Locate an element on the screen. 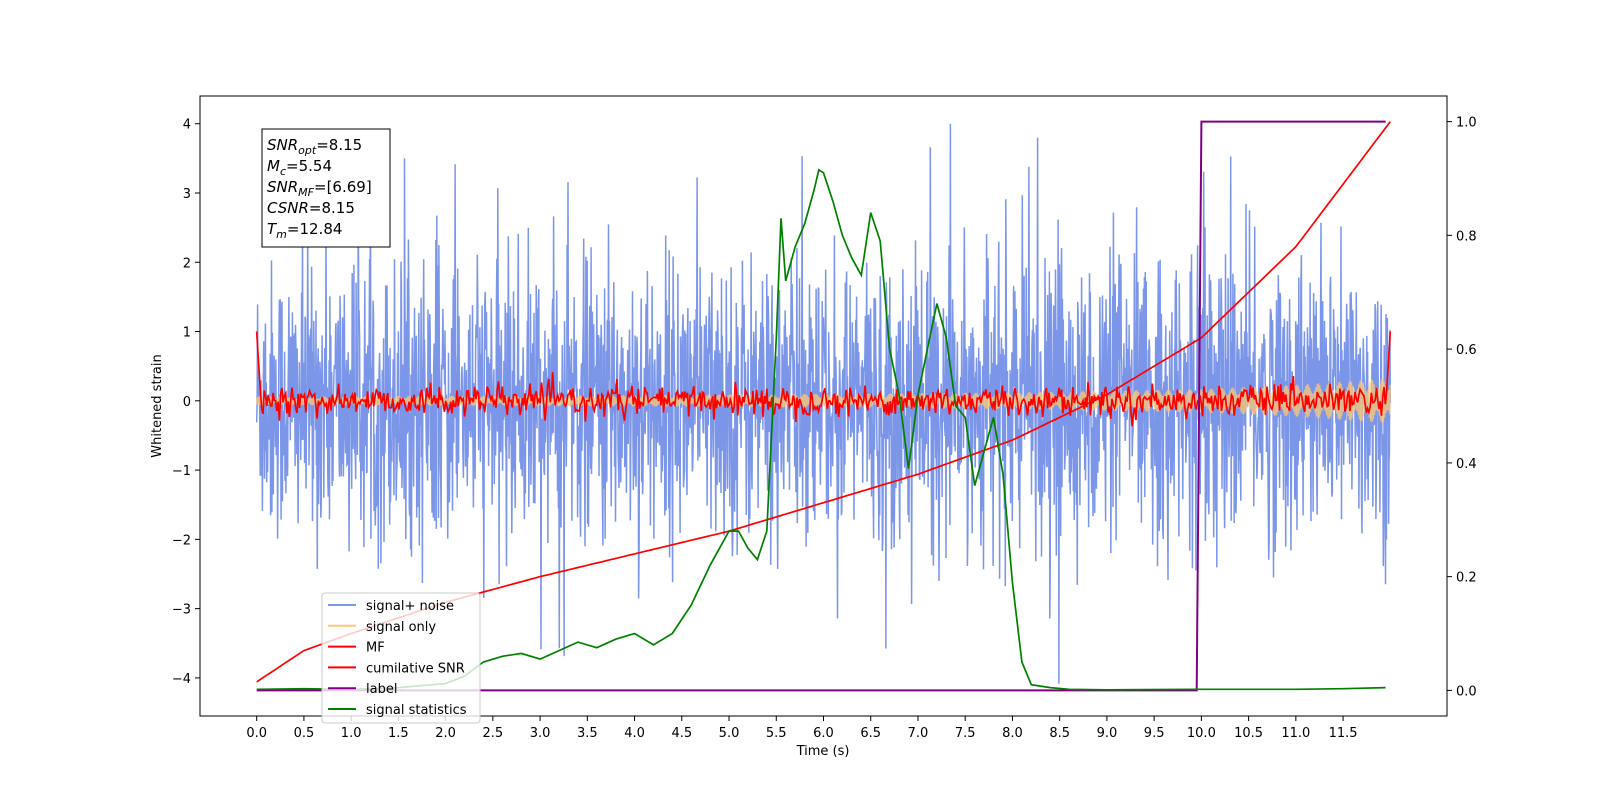  y-tick-label: 3 is located at coordinates (187, 194).